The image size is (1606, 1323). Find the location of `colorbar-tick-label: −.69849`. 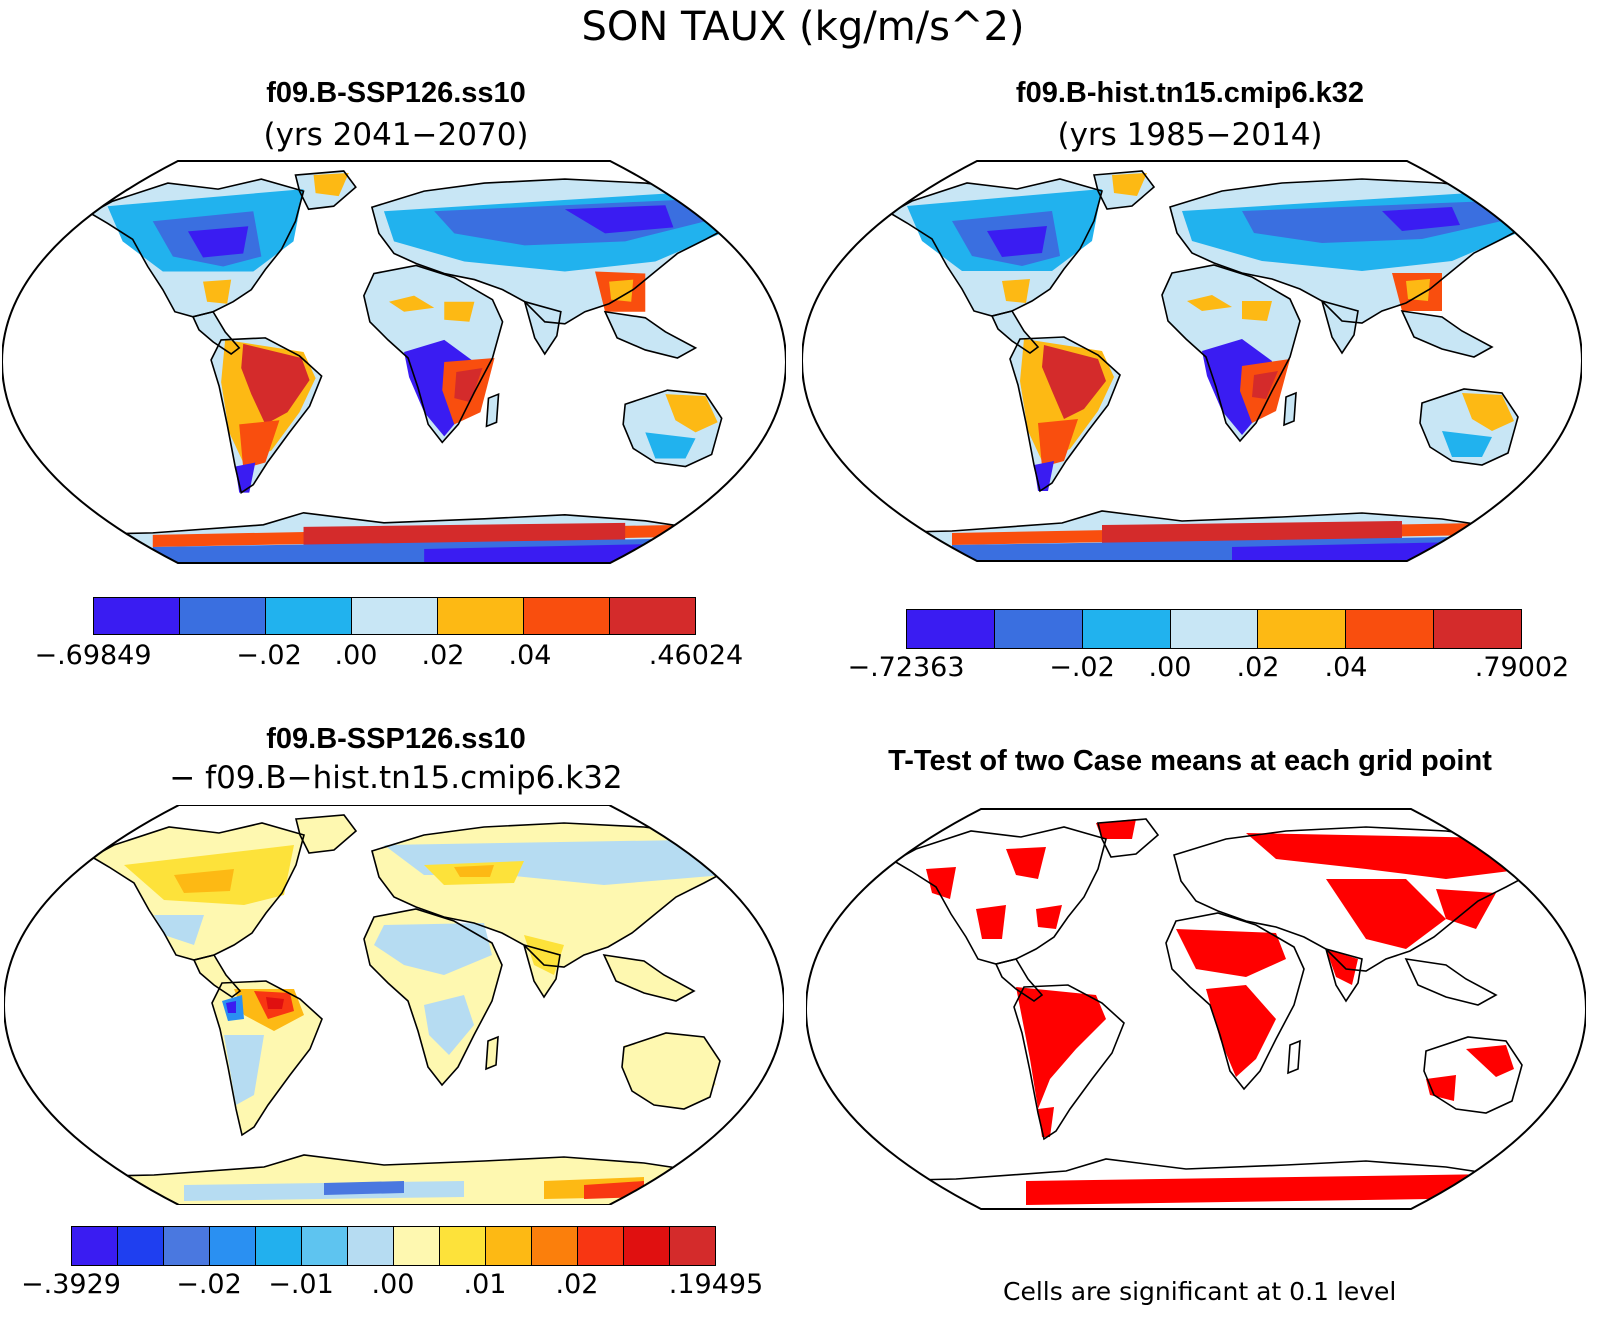

colorbar-tick-label: −.69849 is located at coordinates (93, 655).